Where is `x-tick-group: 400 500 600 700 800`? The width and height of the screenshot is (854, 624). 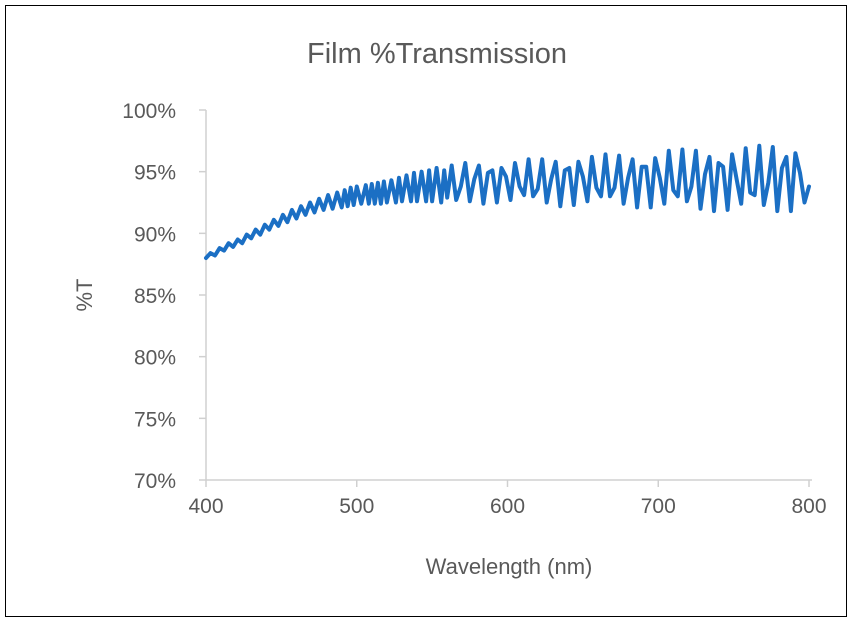
x-tick-group: 400 500 600 700 800 is located at coordinates (507, 499).